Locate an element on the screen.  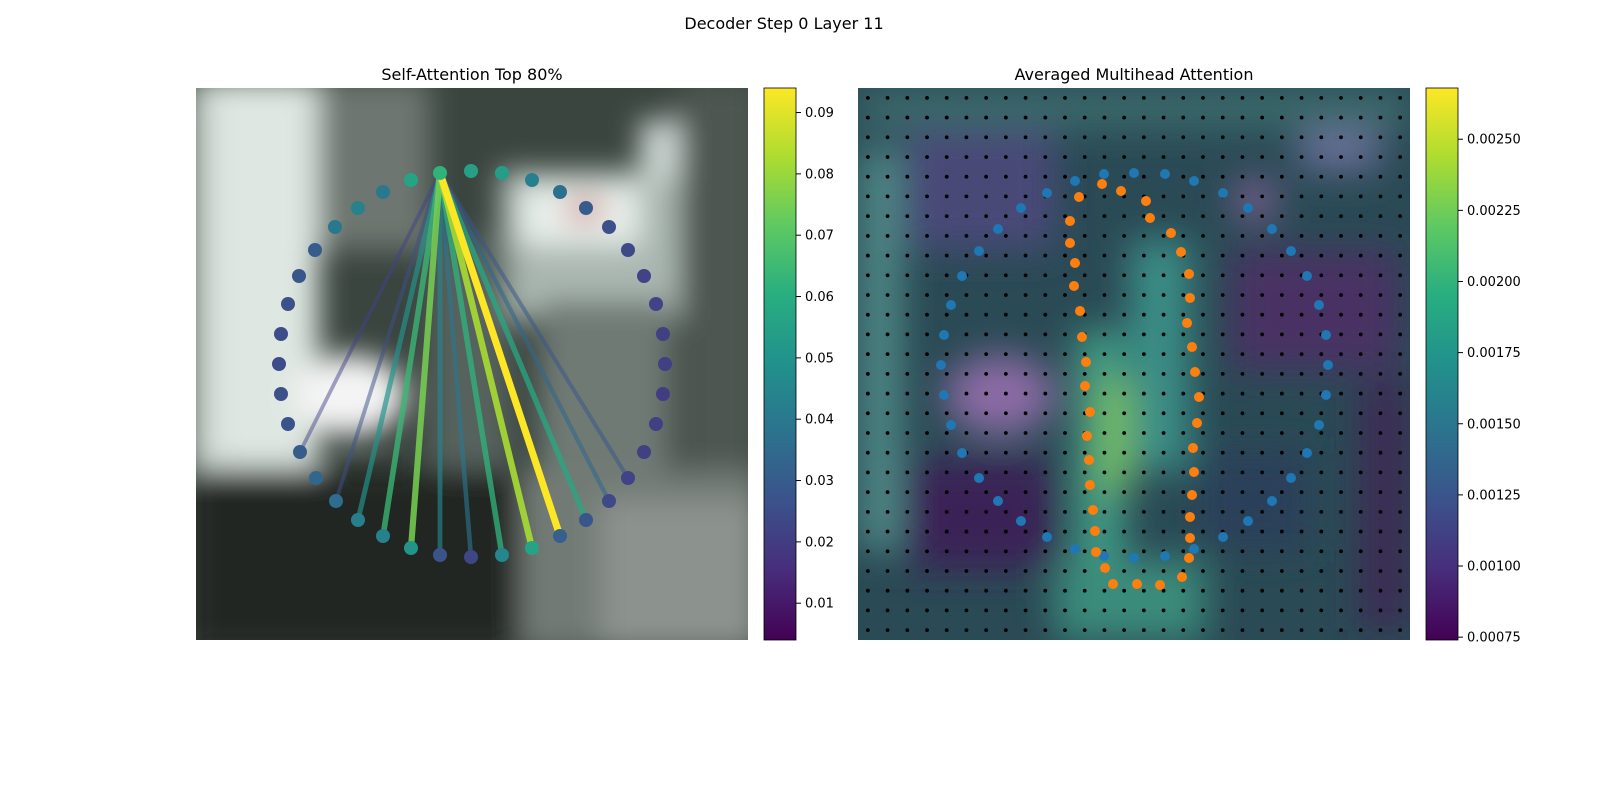
attention-lines is located at coordinates (464, 364).